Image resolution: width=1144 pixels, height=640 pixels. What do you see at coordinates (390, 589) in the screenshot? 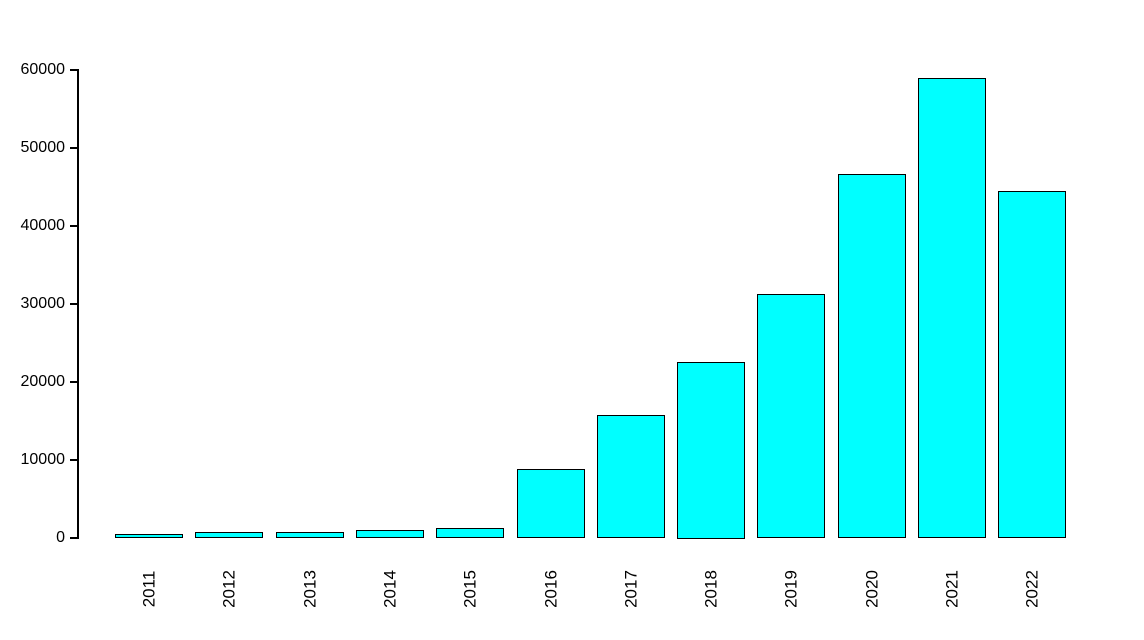
I see `x-axis-label-2014: 2014` at bounding box center [390, 589].